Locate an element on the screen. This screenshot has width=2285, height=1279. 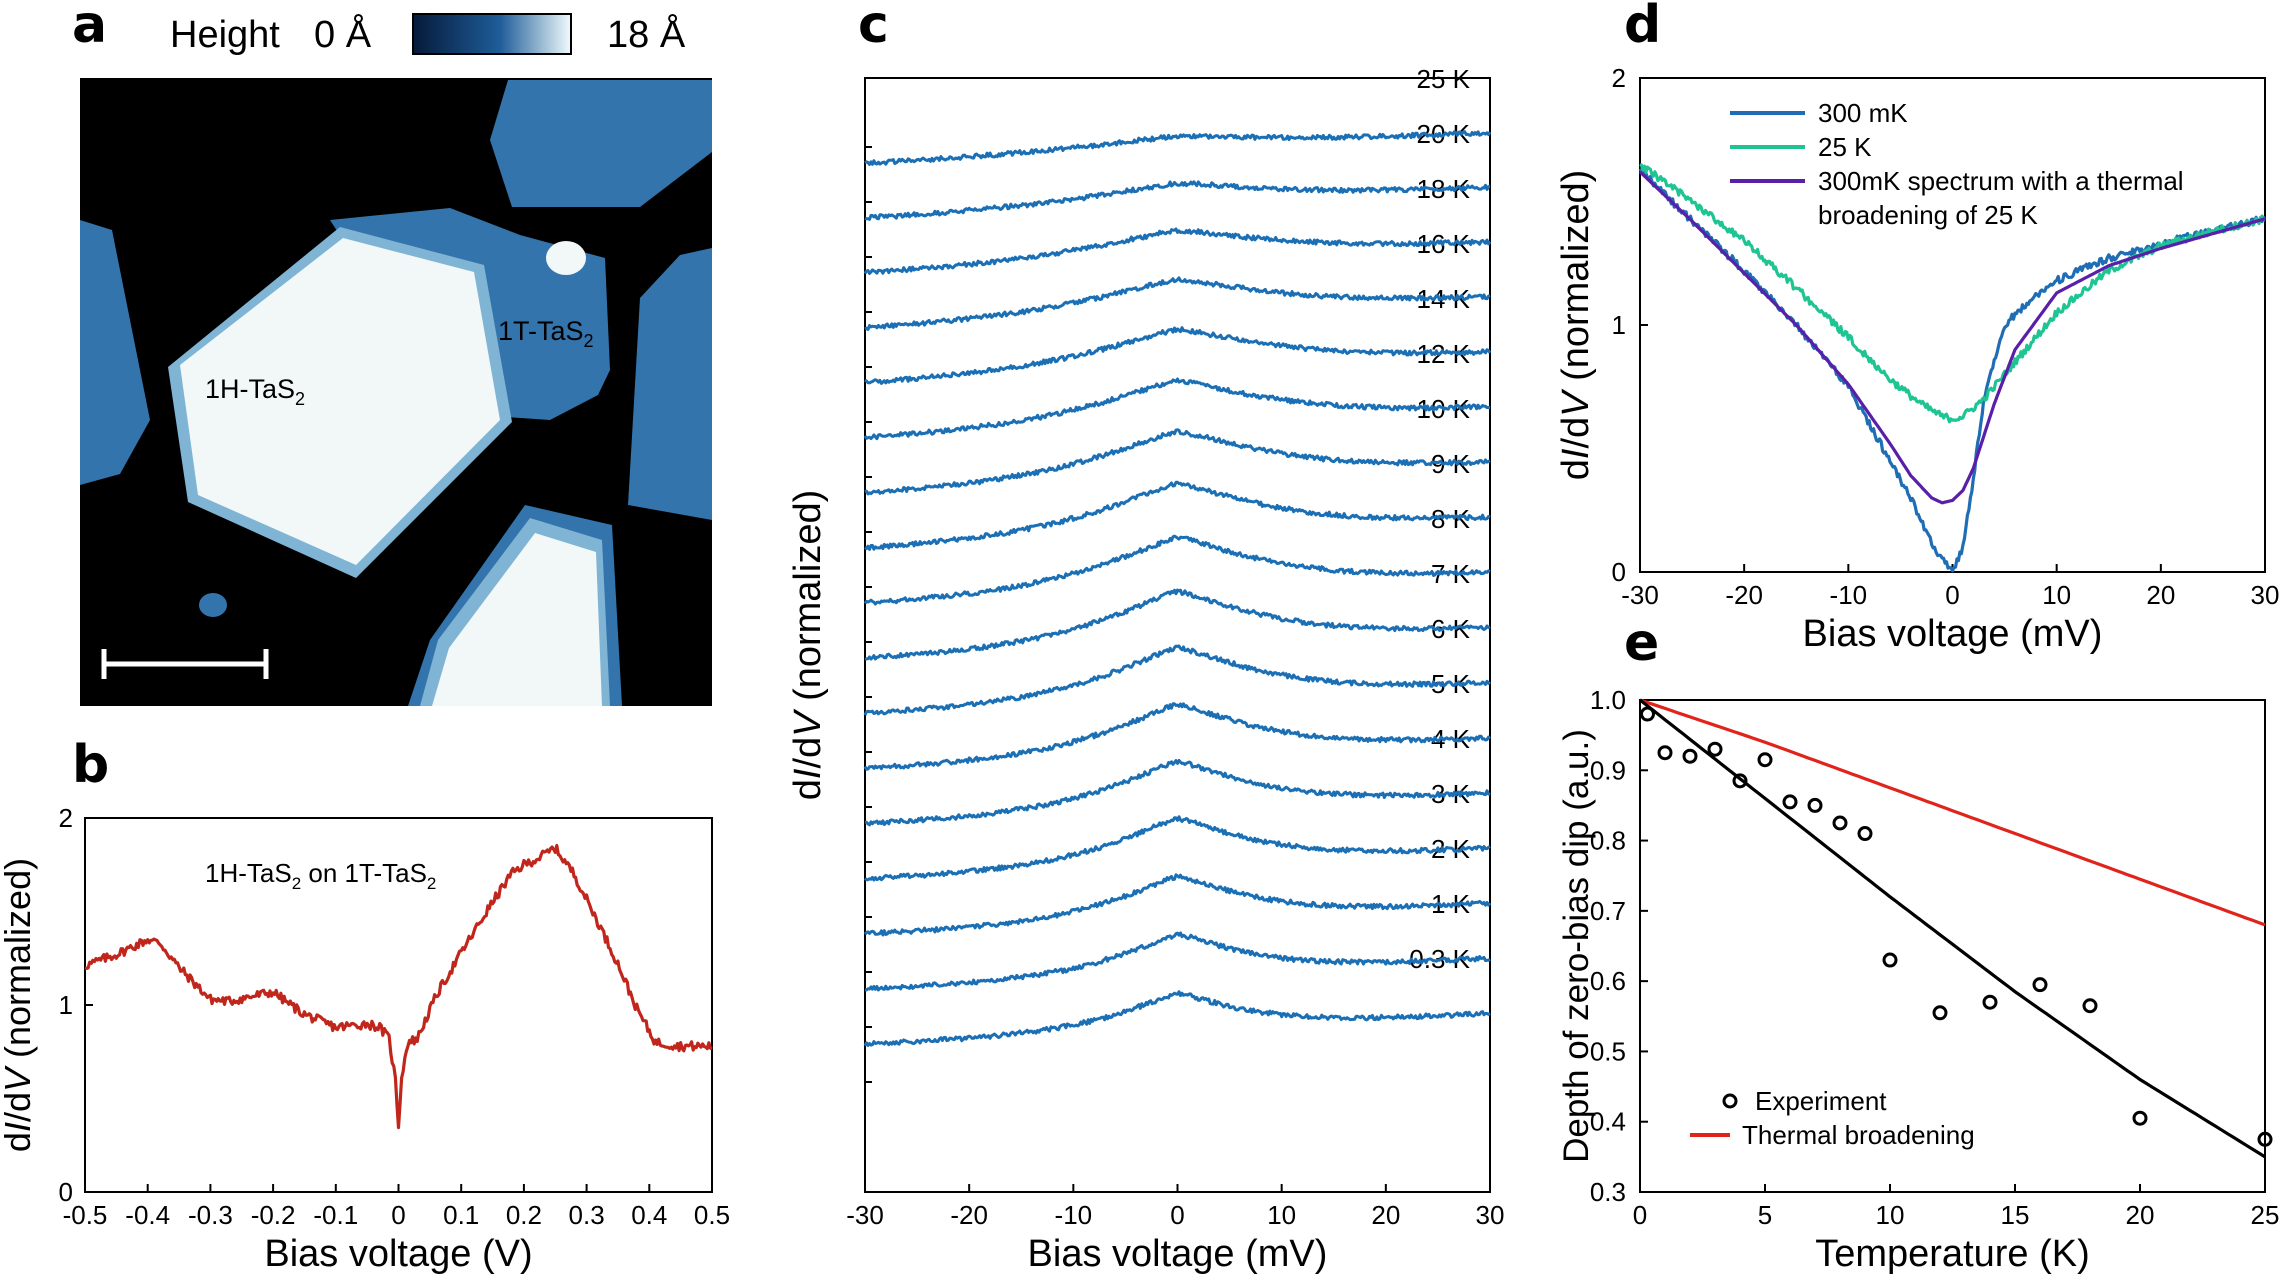
label-1t-tas2: 1T-TaS2 is located at coordinates (546, 333).